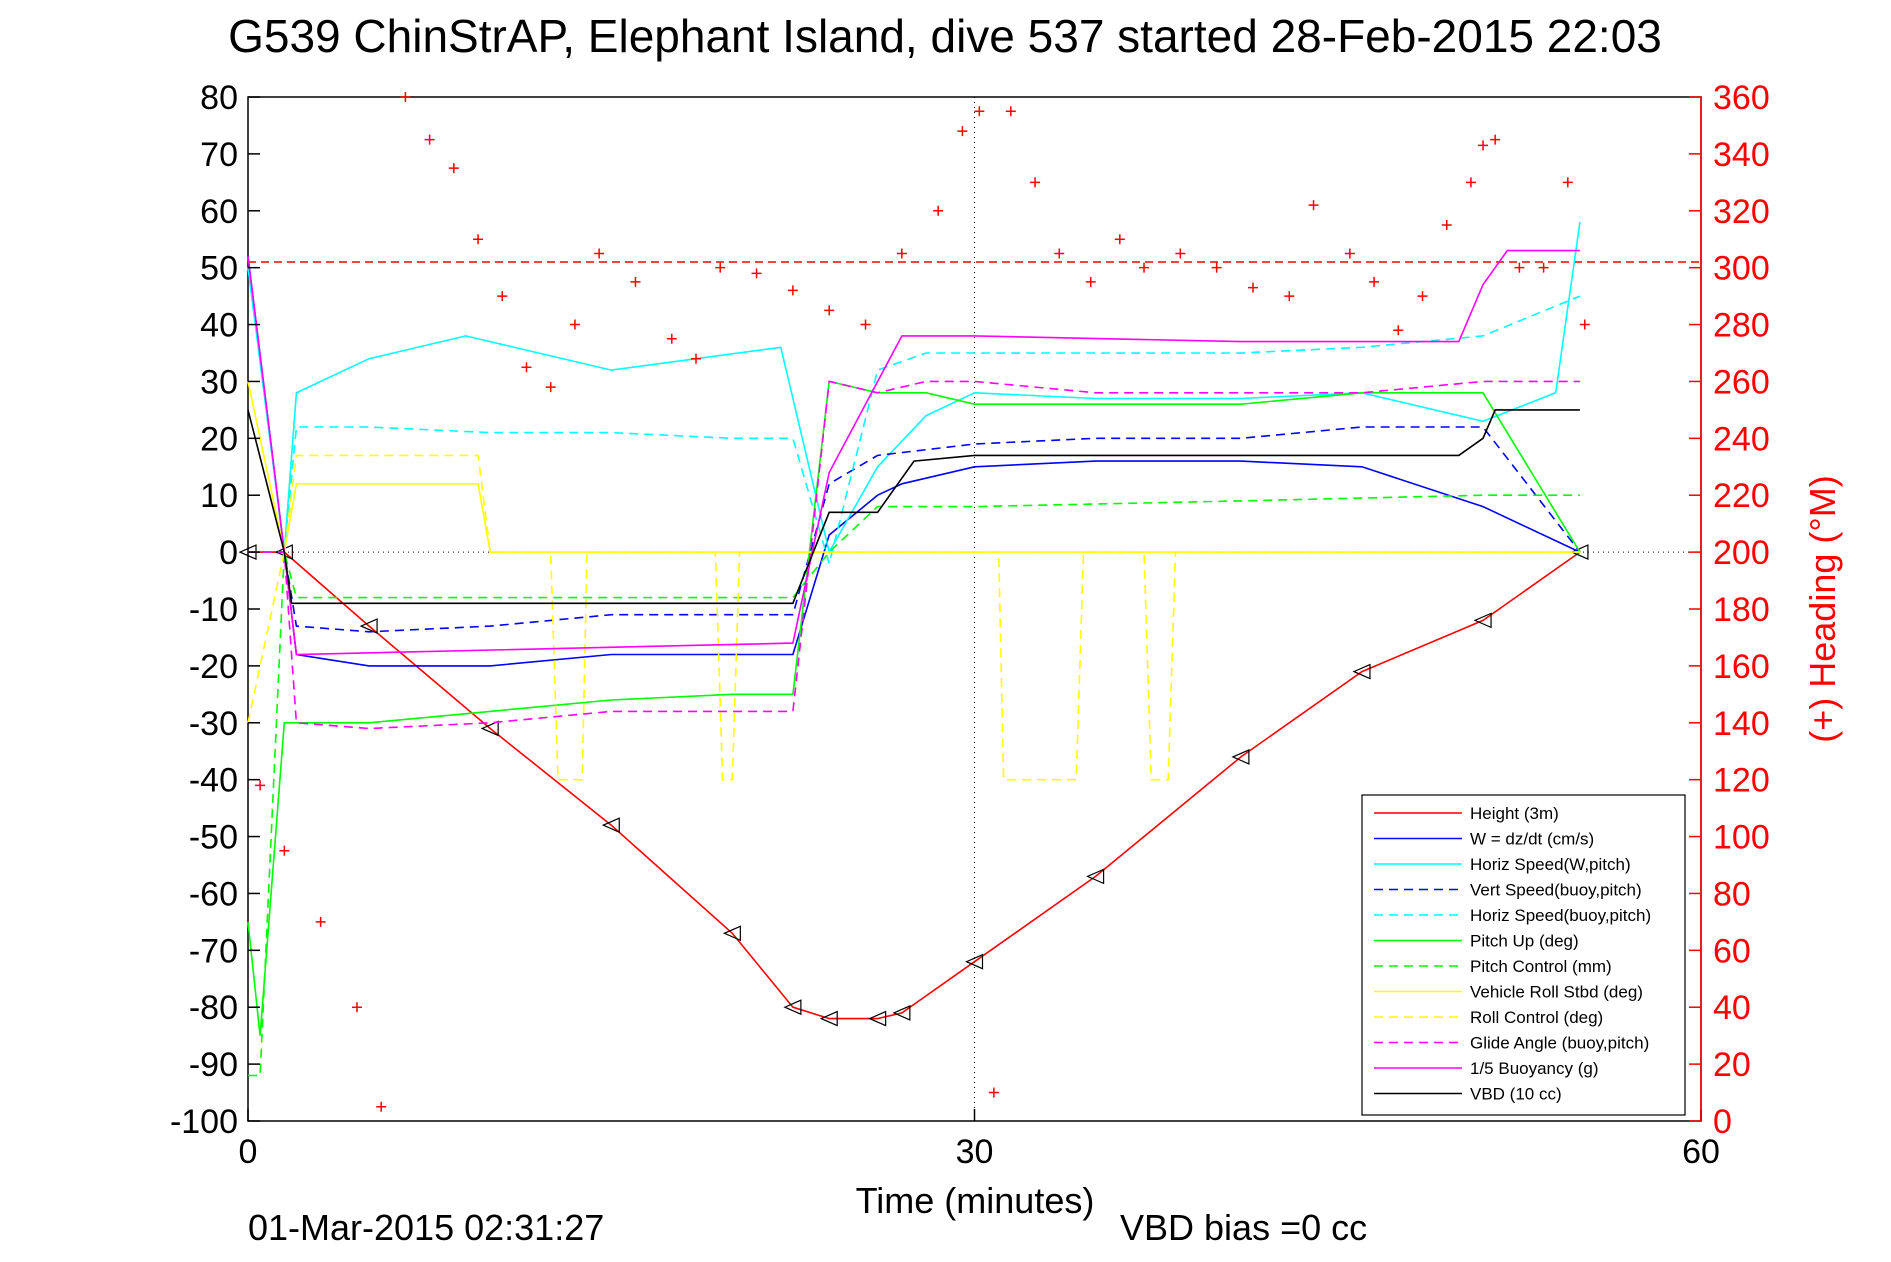 This screenshot has height=1262, width=1891. Describe the element at coordinates (1556, 992) in the screenshot. I see `legend-label: Vehicle Roll Stbd (deg)` at that location.